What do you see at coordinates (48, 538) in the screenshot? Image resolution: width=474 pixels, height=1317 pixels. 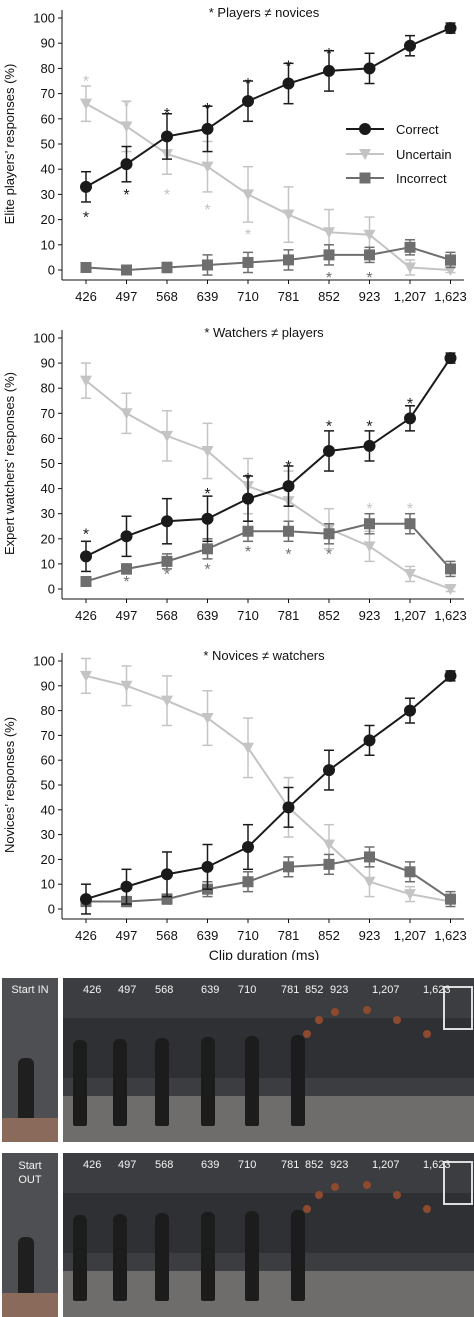 I see `y-tick-label: 20` at bounding box center [48, 538].